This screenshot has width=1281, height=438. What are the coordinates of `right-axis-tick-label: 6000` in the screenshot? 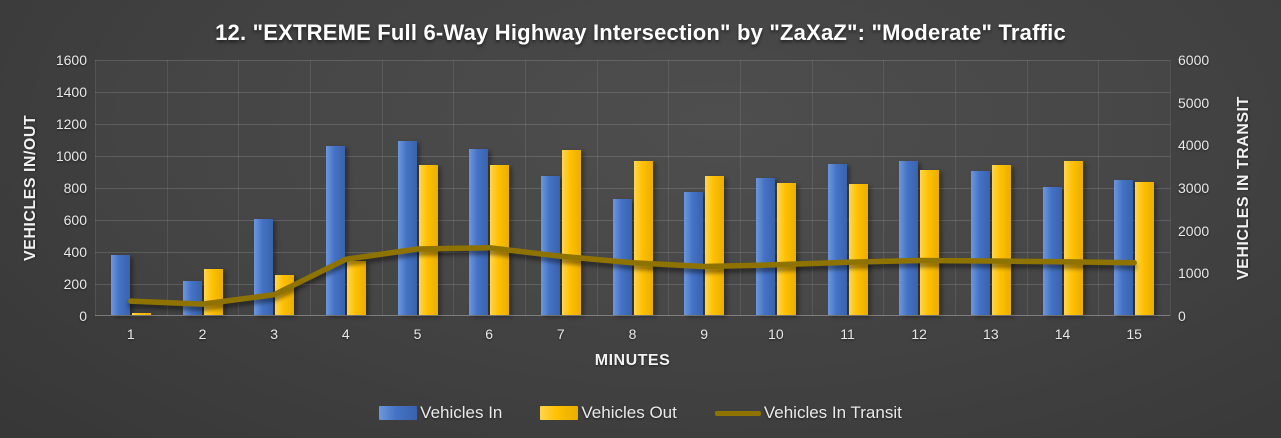 It's located at (1194, 60).